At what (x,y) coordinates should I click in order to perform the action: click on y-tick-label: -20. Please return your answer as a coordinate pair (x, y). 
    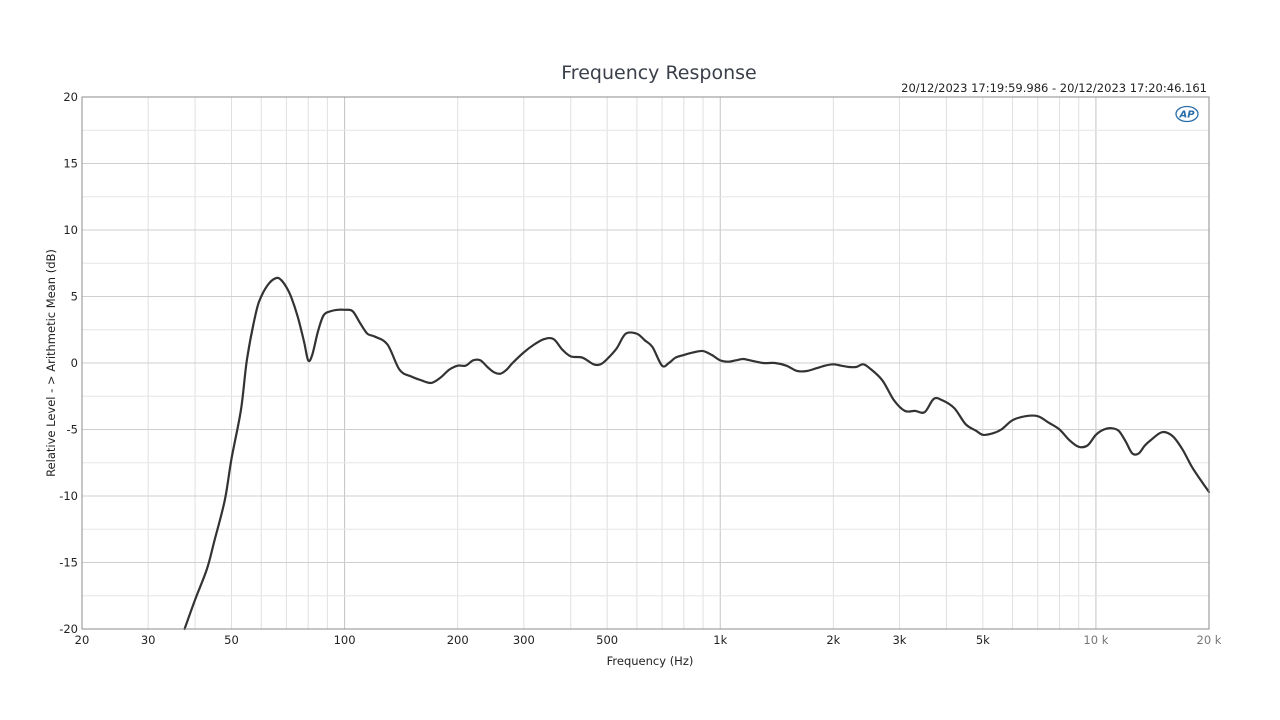
    Looking at the image, I should click on (68, 629).